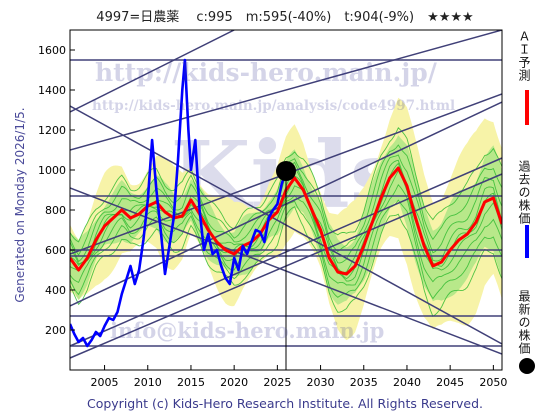 Image resolution: width=560 pixels, height=420 pixels. Describe the element at coordinates (148, 382) in the screenshot. I see `x-tick-label: 2010` at that location.